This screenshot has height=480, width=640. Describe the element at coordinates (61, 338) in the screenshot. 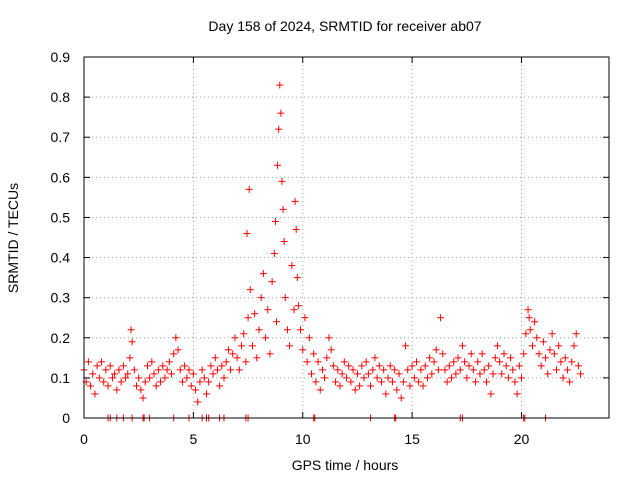

I see `y-tick-label: 0.2` at that location.